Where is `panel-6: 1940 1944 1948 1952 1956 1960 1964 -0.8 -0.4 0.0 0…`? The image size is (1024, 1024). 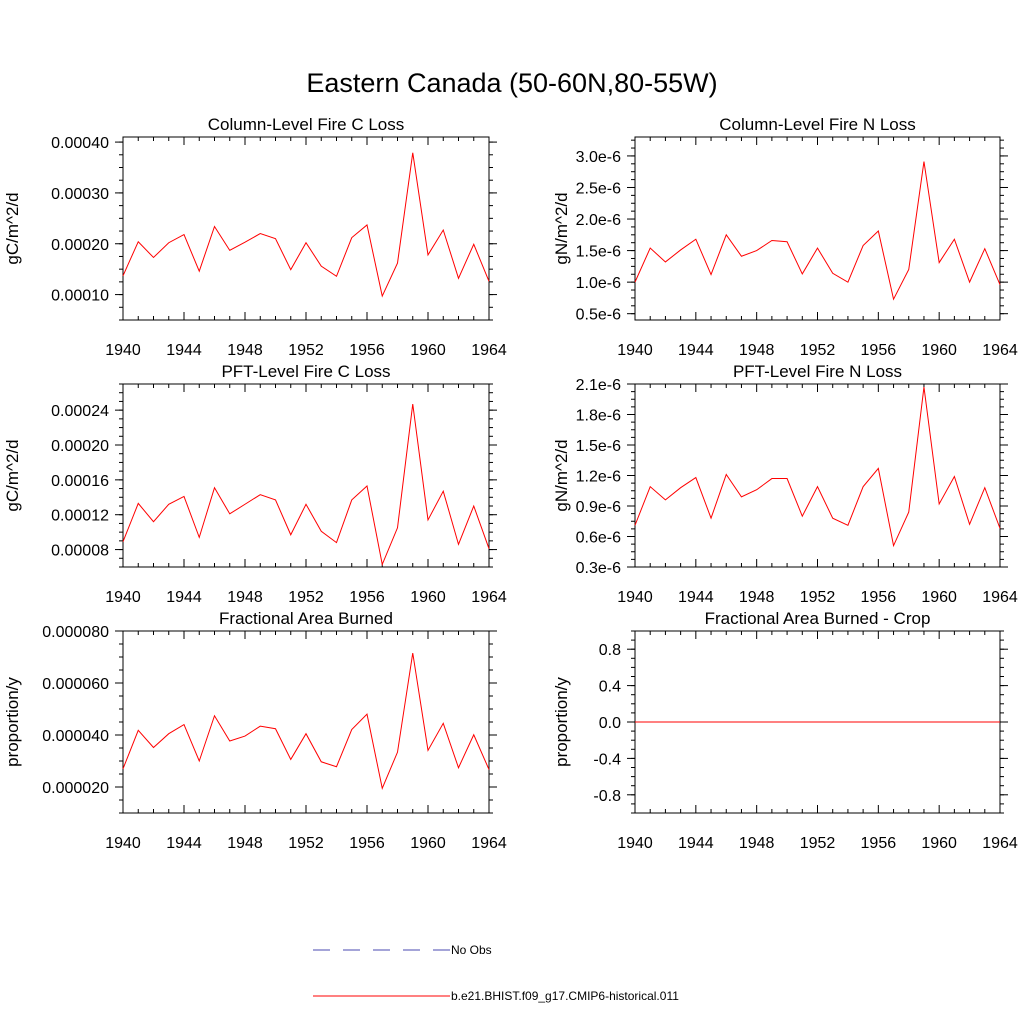 panel-6: 1940 1944 1948 1952 1956 1960 1964 -0.8 -0.4 0.0 0… is located at coordinates (785, 730).